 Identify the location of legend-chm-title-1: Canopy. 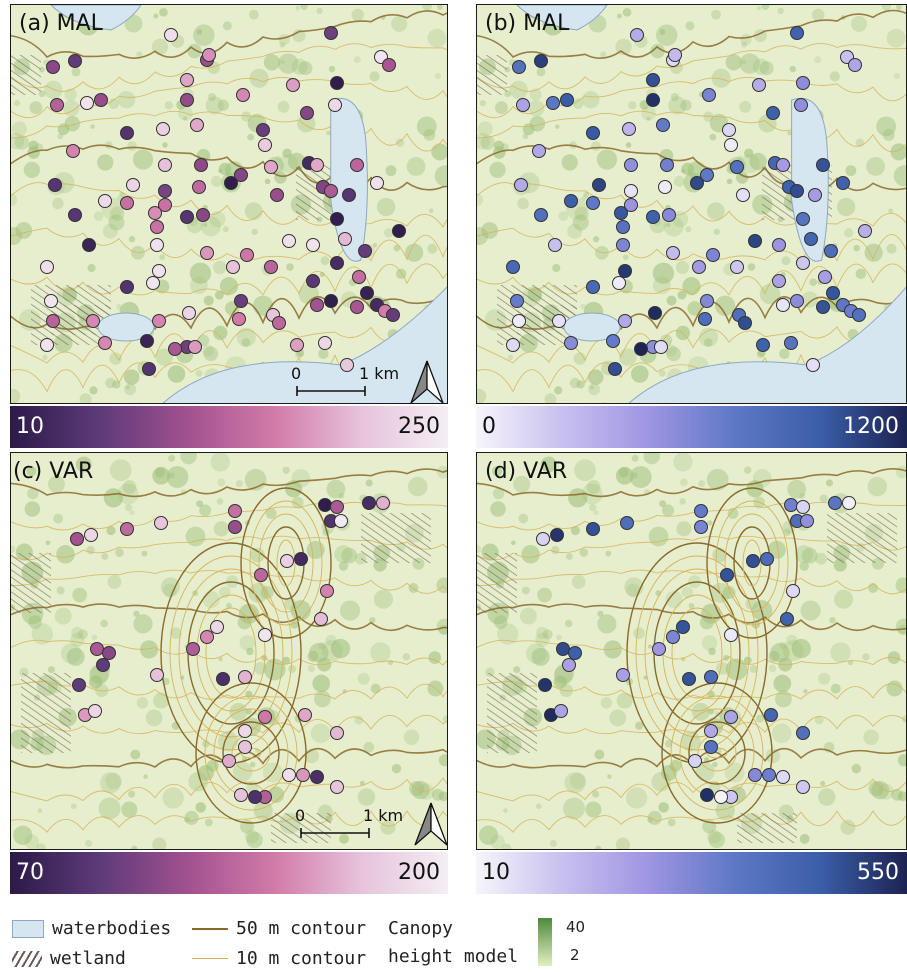
(421, 928).